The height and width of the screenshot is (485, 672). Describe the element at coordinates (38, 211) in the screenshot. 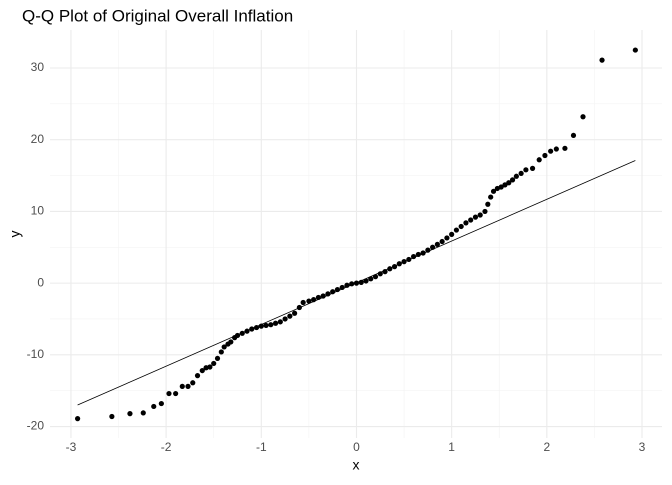

I see `y-tick-label: 10` at that location.